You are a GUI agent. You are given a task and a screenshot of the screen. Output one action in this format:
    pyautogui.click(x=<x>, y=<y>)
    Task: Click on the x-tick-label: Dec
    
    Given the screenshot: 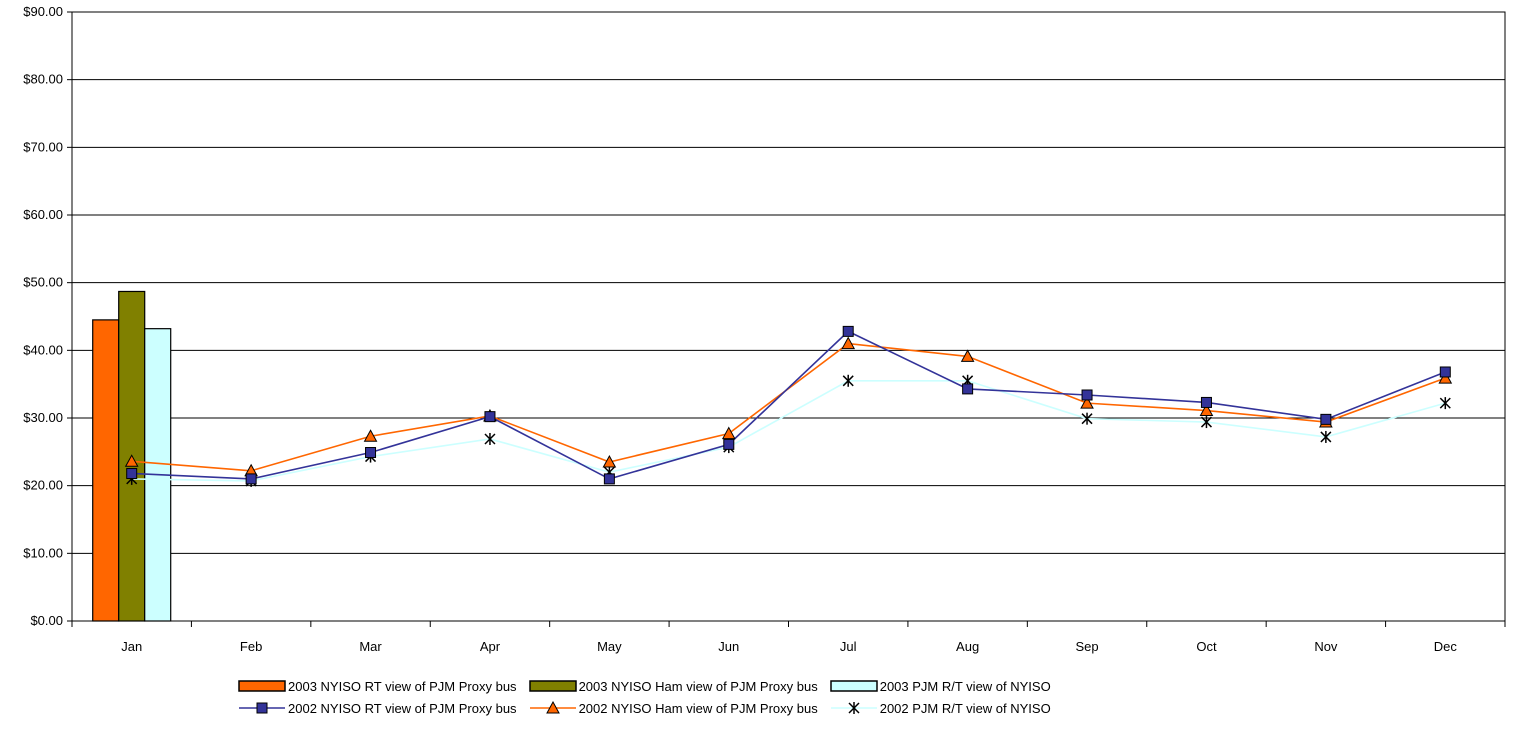 What is the action you would take?
    pyautogui.click(x=1446, y=646)
    